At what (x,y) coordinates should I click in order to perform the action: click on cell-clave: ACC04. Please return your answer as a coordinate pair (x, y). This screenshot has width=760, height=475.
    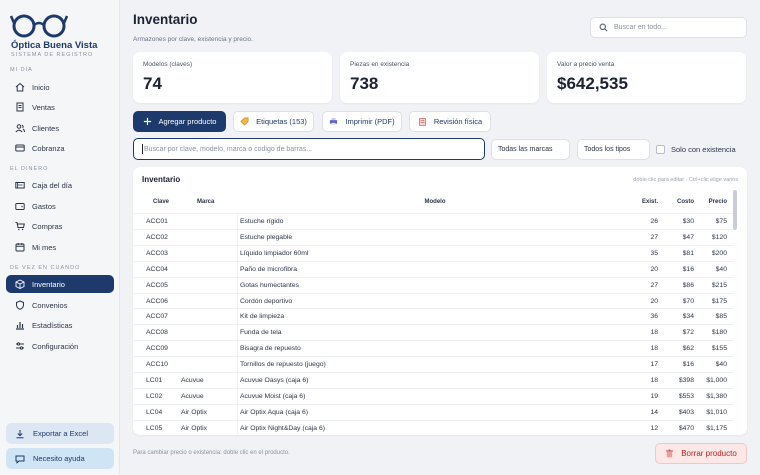
    Looking at the image, I should click on (157, 269).